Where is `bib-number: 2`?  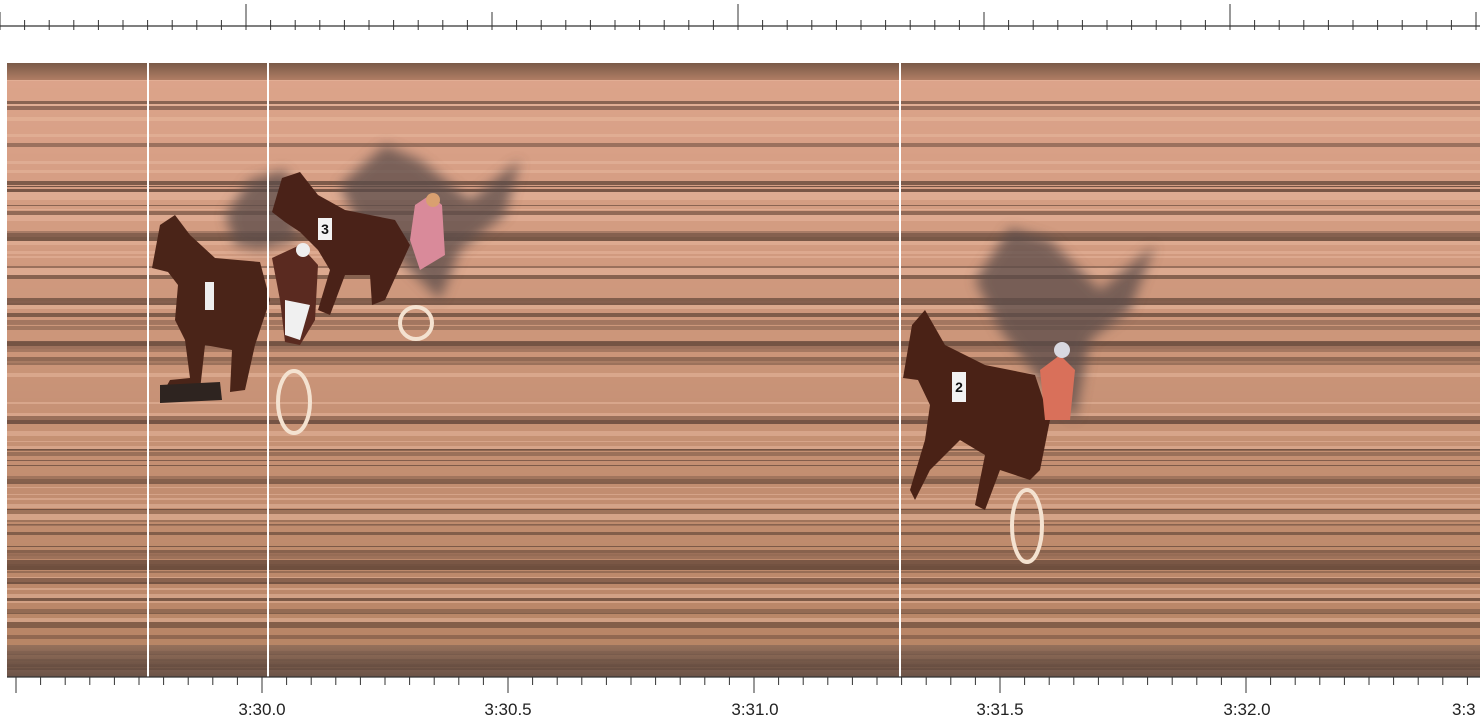 bib-number: 2 is located at coordinates (959, 387).